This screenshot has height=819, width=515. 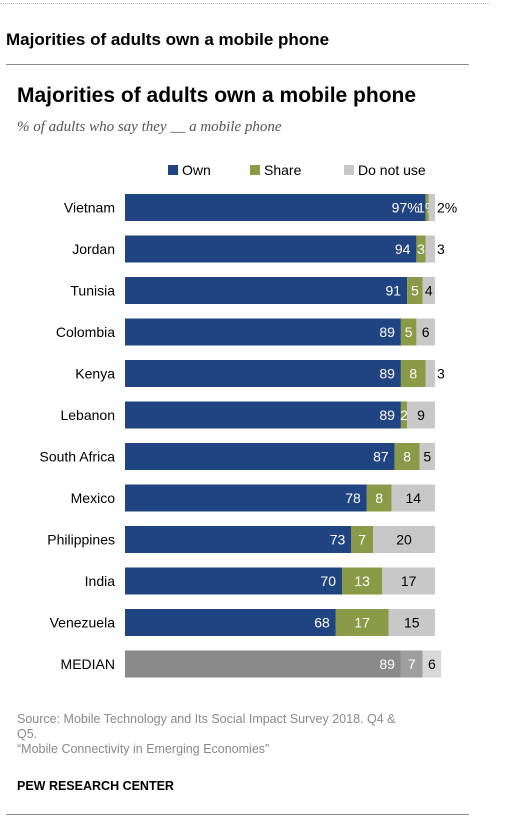 I want to click on category-label: Venezuela, so click(x=83, y=623).